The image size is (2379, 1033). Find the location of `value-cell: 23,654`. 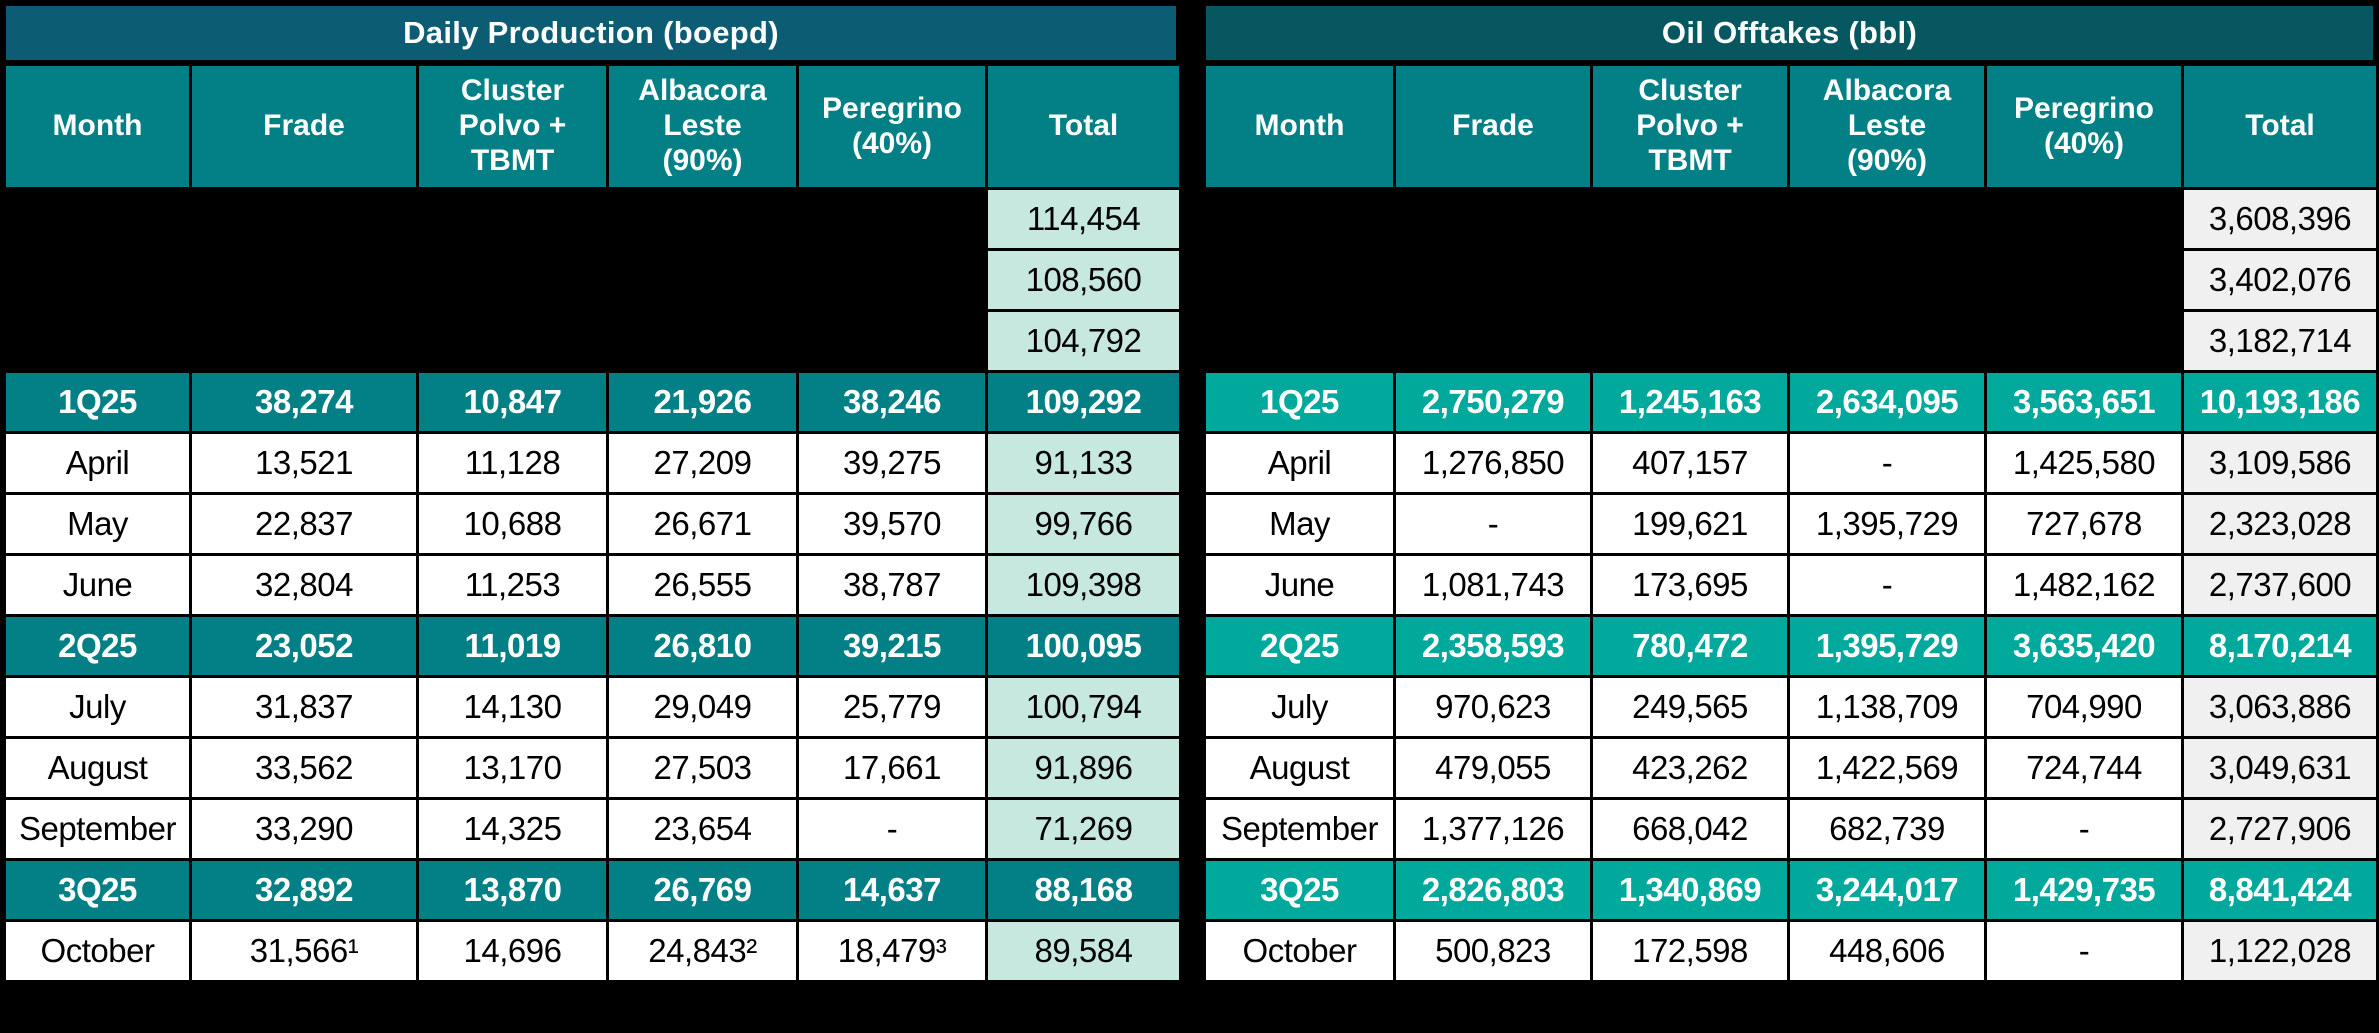

value-cell: 23,654 is located at coordinates (702, 829).